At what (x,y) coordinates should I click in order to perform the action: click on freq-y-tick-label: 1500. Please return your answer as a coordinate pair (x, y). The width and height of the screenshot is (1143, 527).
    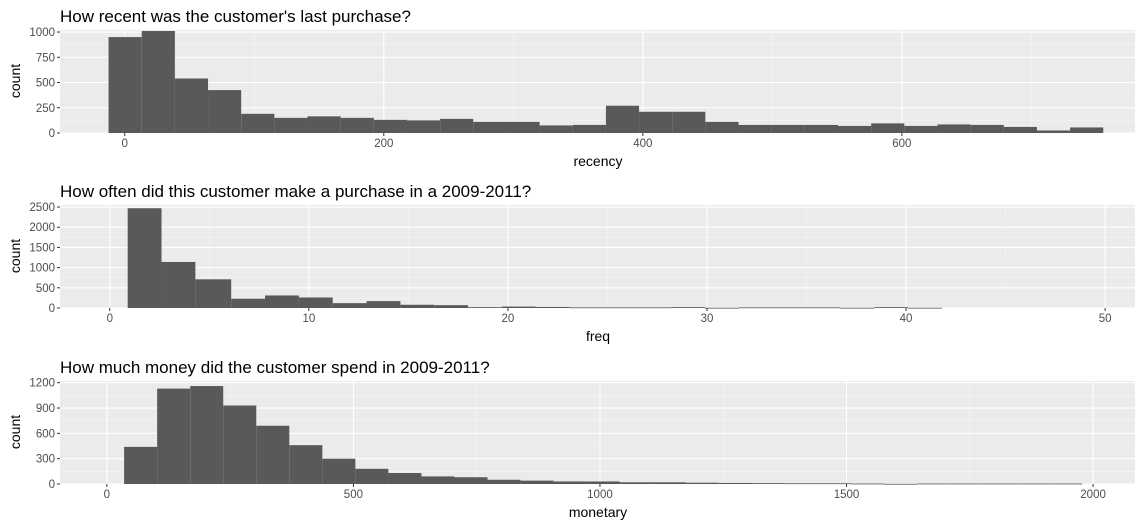
    Looking at the image, I should click on (42, 248).